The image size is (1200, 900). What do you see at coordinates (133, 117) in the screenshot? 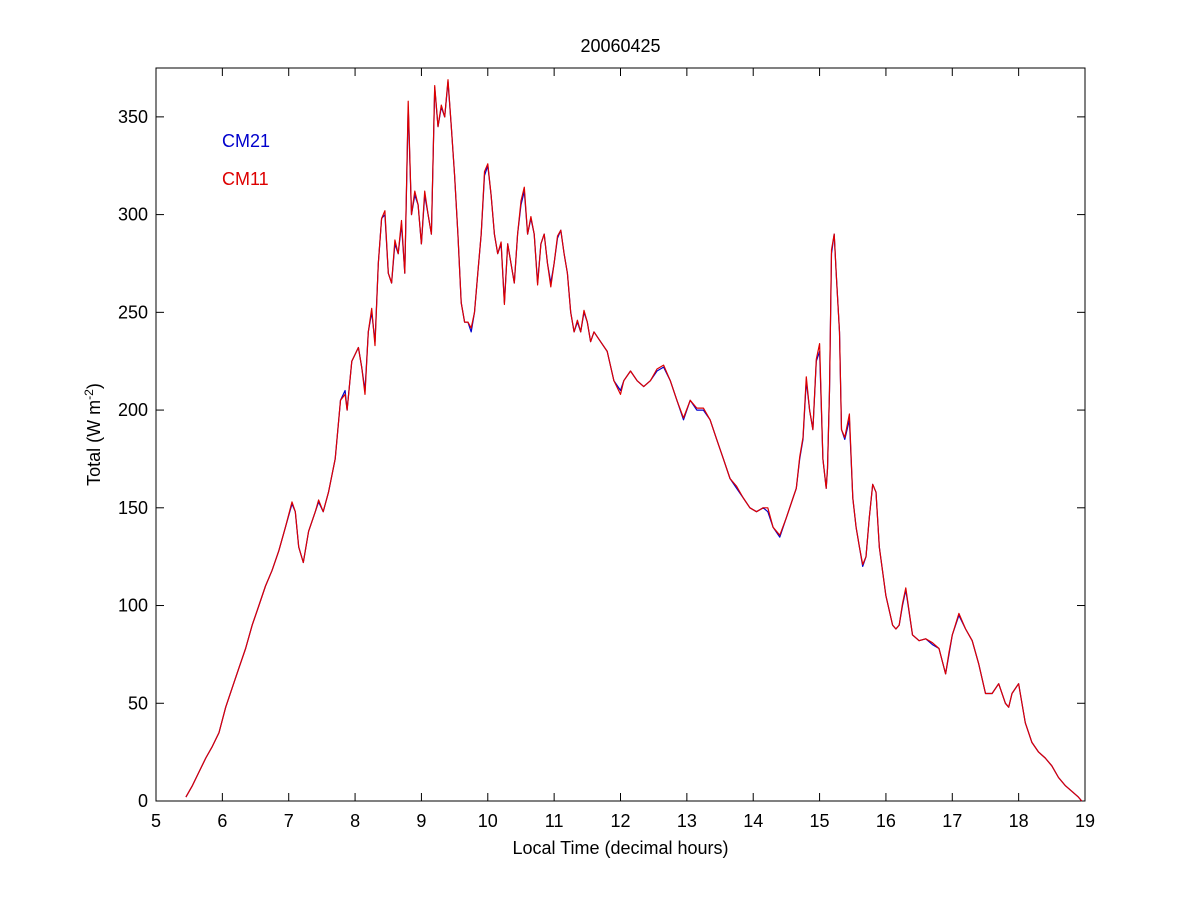
I see `y-tick-label: 350` at bounding box center [133, 117].